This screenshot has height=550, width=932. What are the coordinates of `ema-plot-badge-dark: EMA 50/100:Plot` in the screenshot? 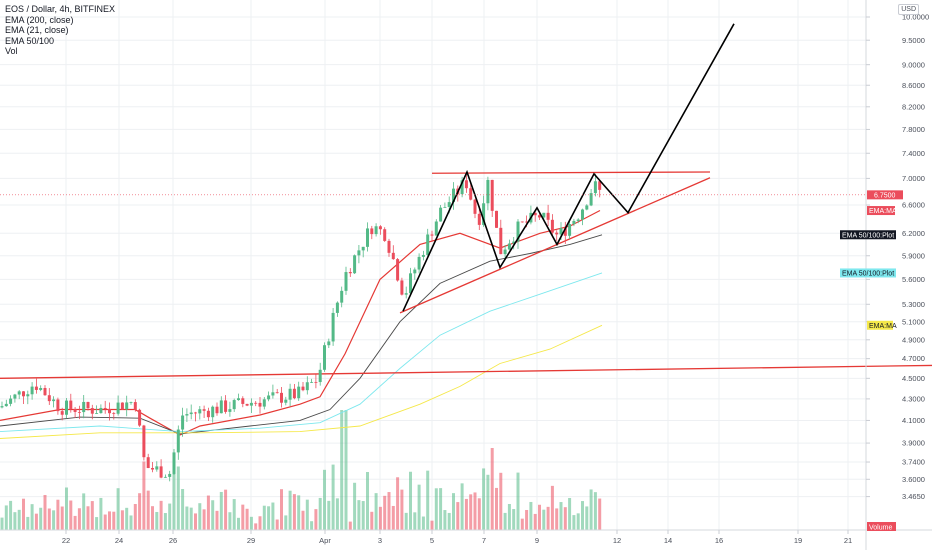 It's located at (868, 235).